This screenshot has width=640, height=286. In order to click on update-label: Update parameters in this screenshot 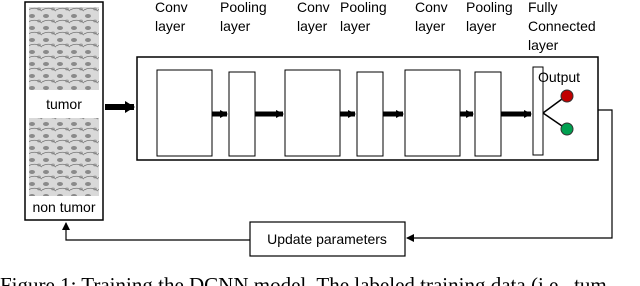, I will do `click(327, 239)`.